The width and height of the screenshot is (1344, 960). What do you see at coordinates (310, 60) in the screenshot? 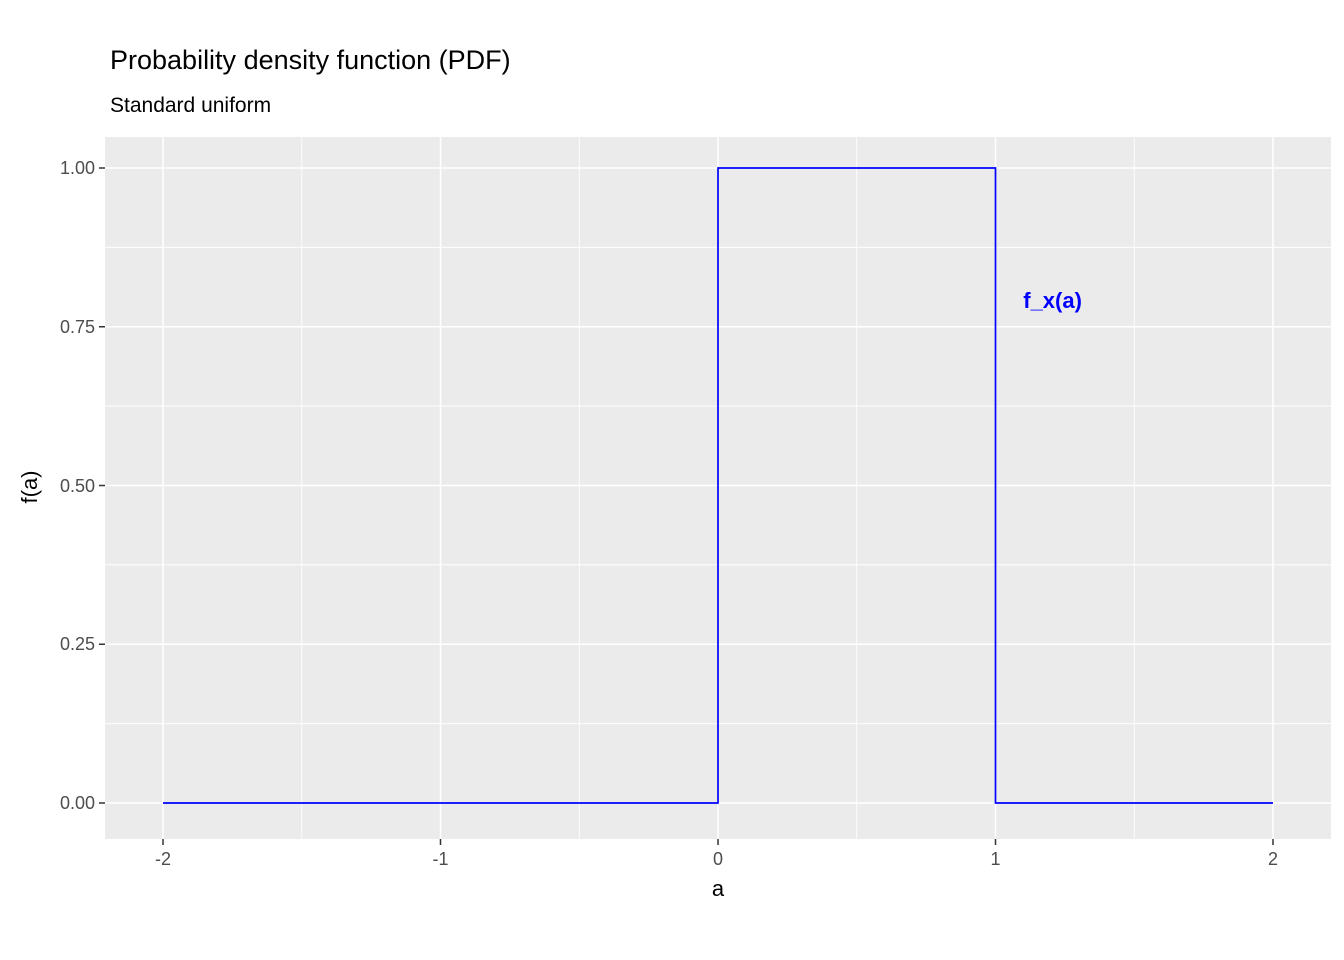
I see `chart-title: Probability density function (PDF)` at bounding box center [310, 60].